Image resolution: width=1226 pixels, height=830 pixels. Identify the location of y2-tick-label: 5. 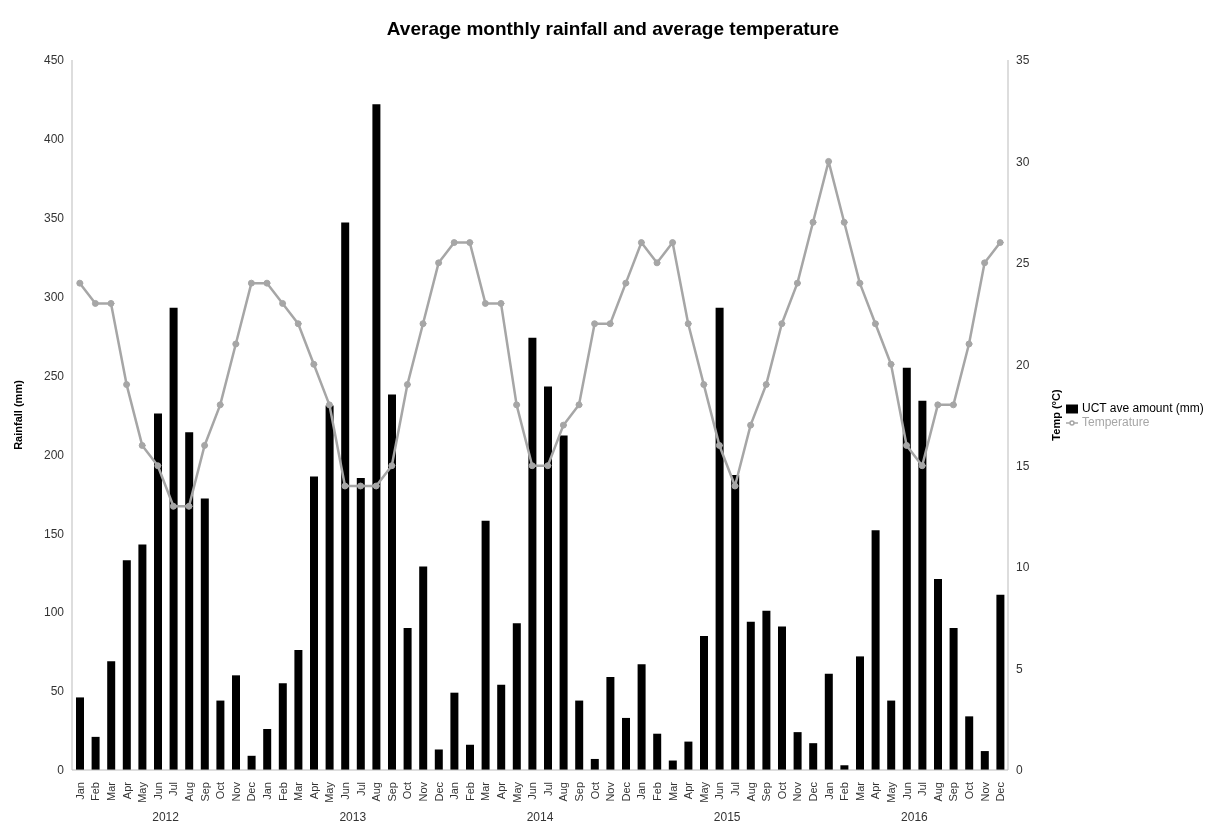
(1019, 668).